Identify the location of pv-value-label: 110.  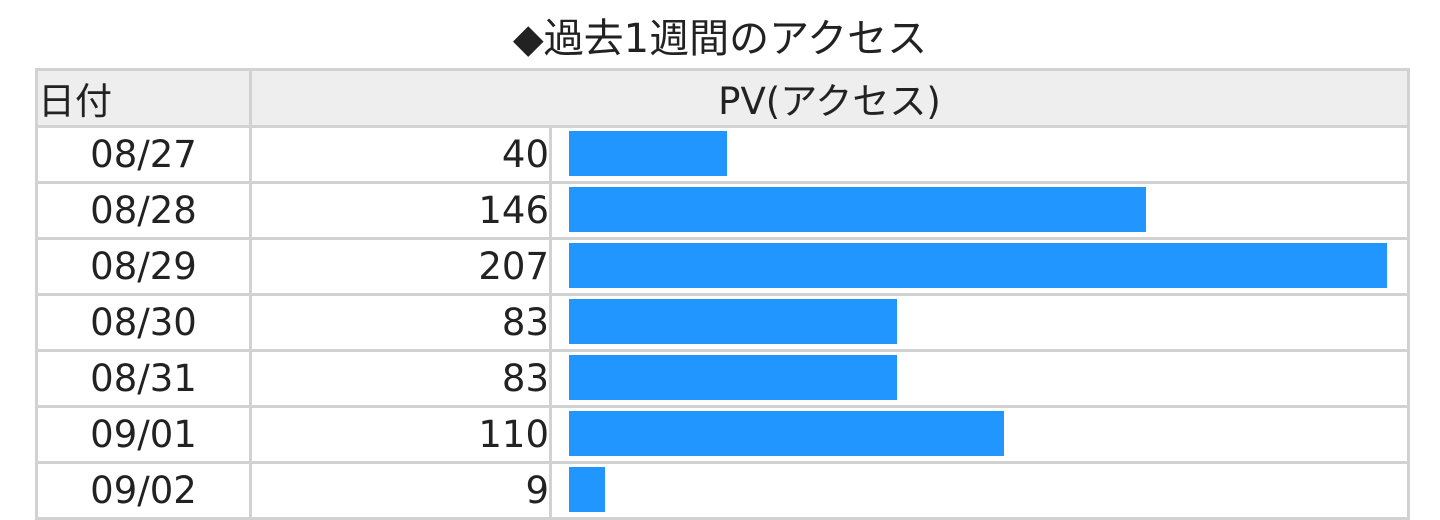
(400, 434).